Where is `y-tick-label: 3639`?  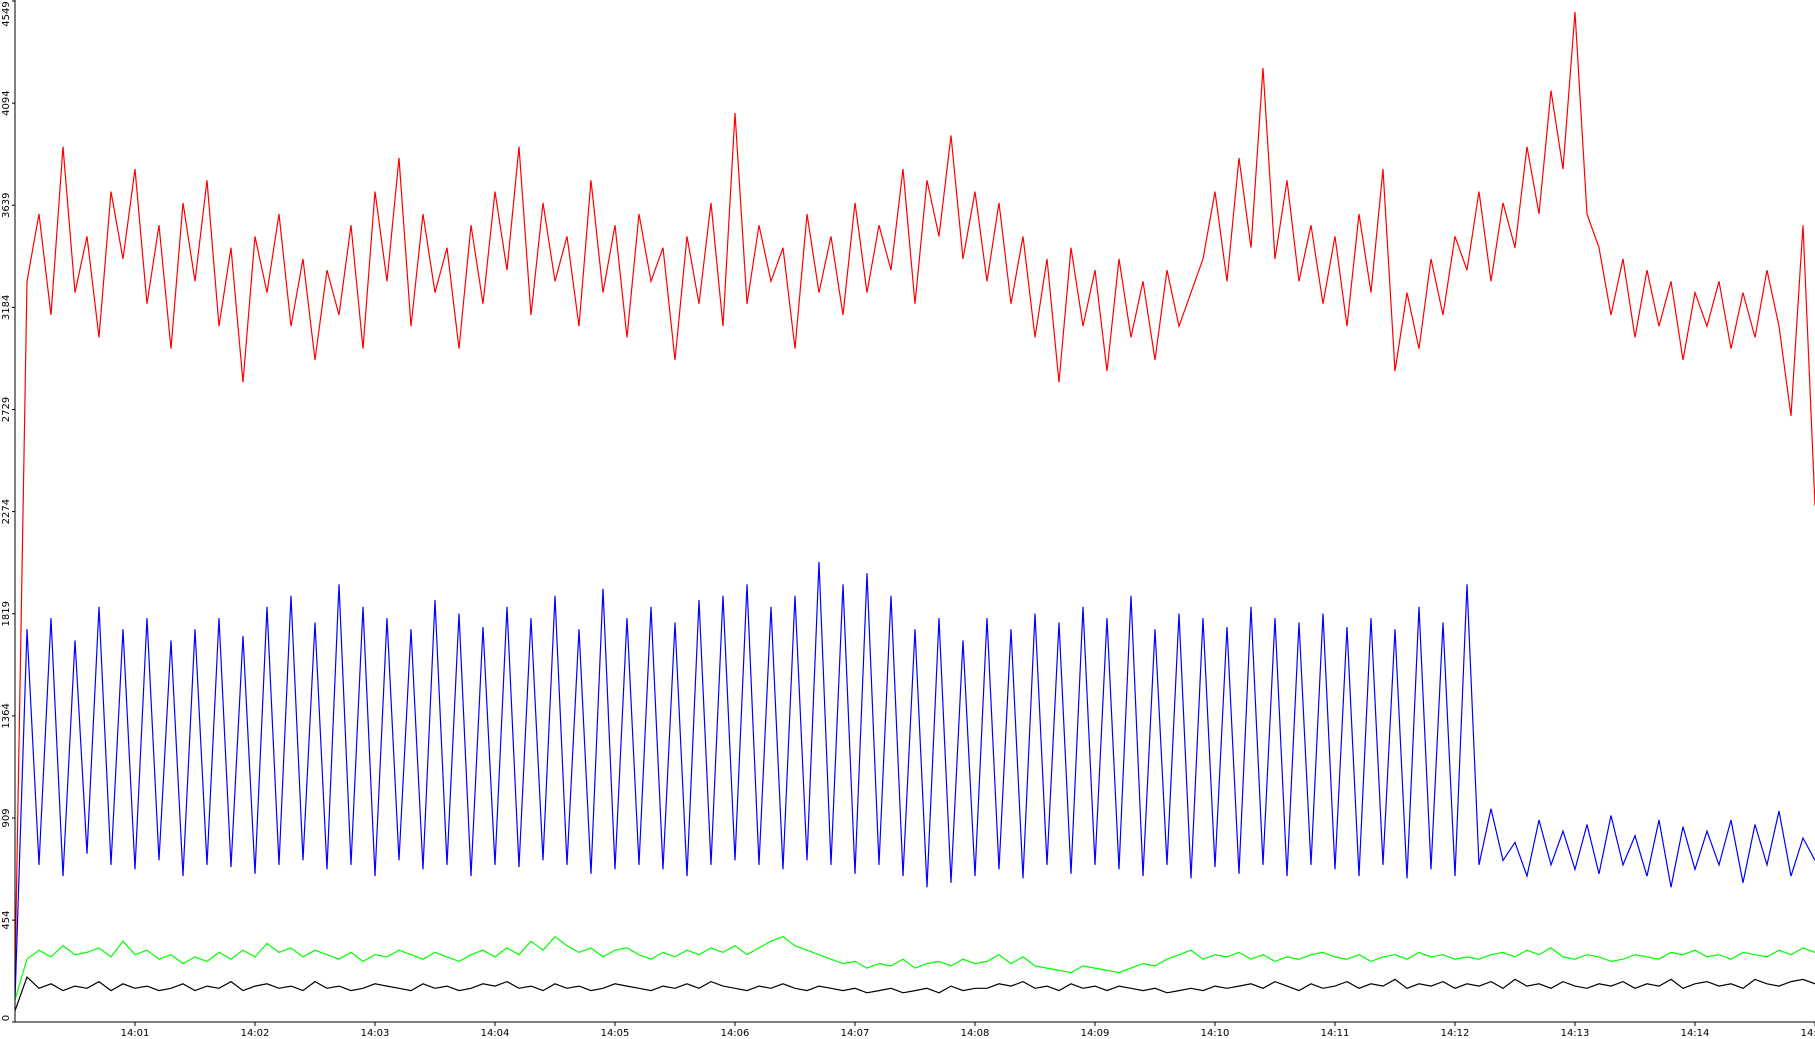 y-tick-label: 3639 is located at coordinates (6, 205).